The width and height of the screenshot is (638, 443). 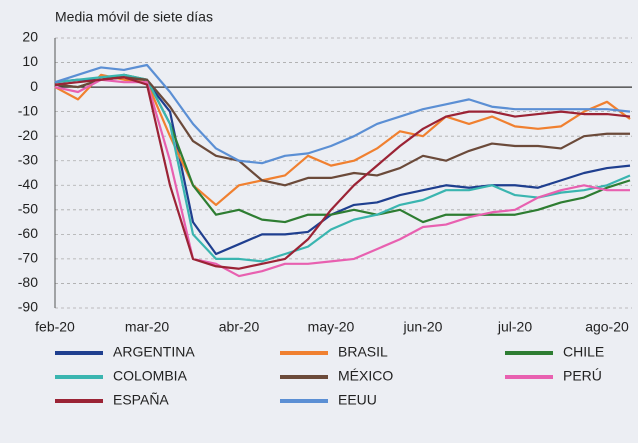 What do you see at coordinates (28, 233) in the screenshot?
I see `y-tick-label: -60` at bounding box center [28, 233].